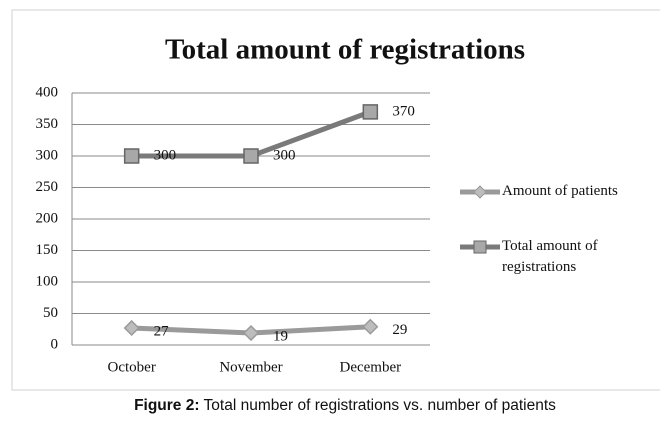 The image size is (660, 425). I want to click on y-tick-label: 50, so click(50, 313).